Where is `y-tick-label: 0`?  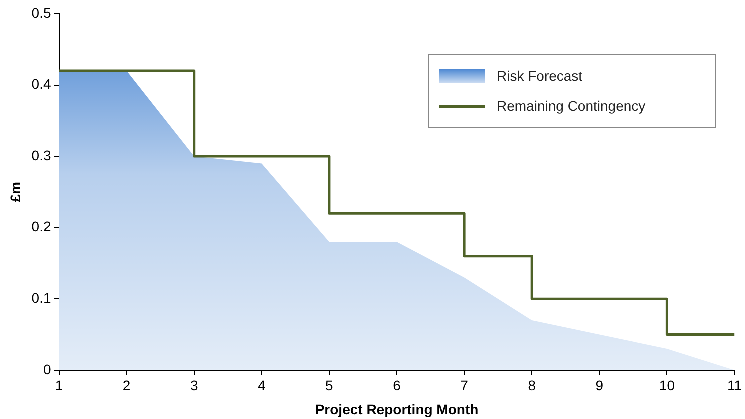 y-tick-label: 0 is located at coordinates (47, 369).